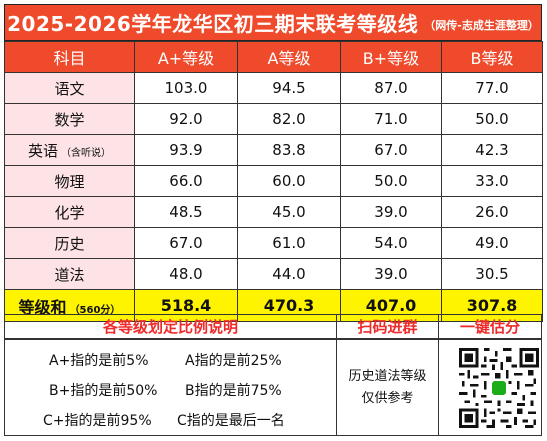 This screenshot has height=441, width=547. What do you see at coordinates (387, 387) in the screenshot?
I see `reference-note: 历史道法等级 仅供参考` at bounding box center [387, 387].